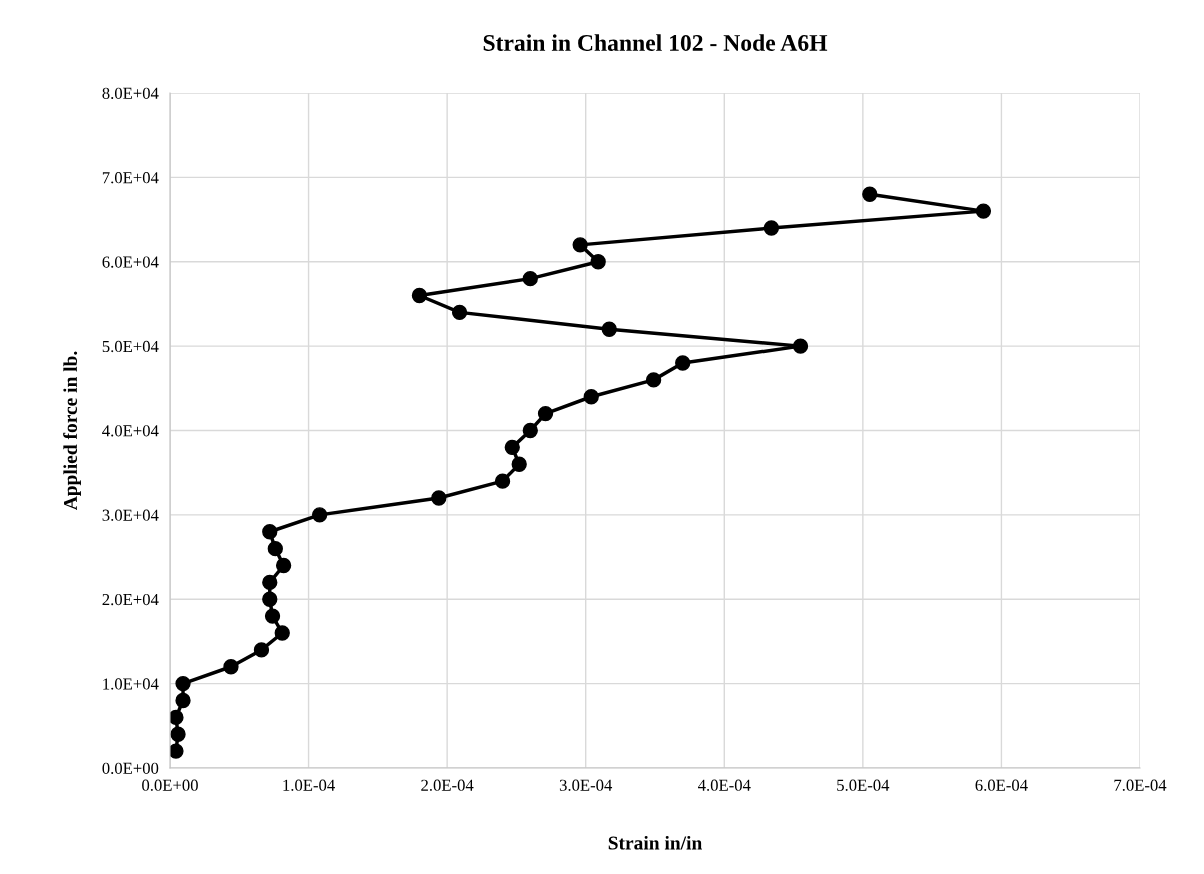 Image resolution: width=1204 pixels, height=874 pixels. I want to click on y-tick-label: 2.0E+04, so click(130, 599).